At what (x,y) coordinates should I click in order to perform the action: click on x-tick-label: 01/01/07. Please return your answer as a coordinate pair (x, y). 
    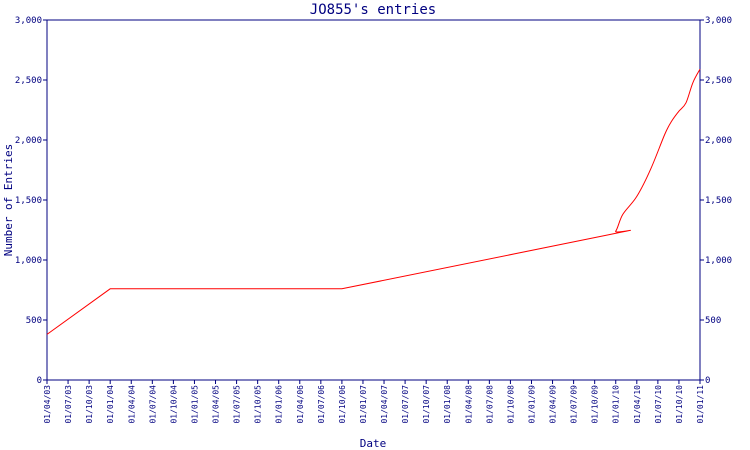
    Looking at the image, I should click on (363, 404).